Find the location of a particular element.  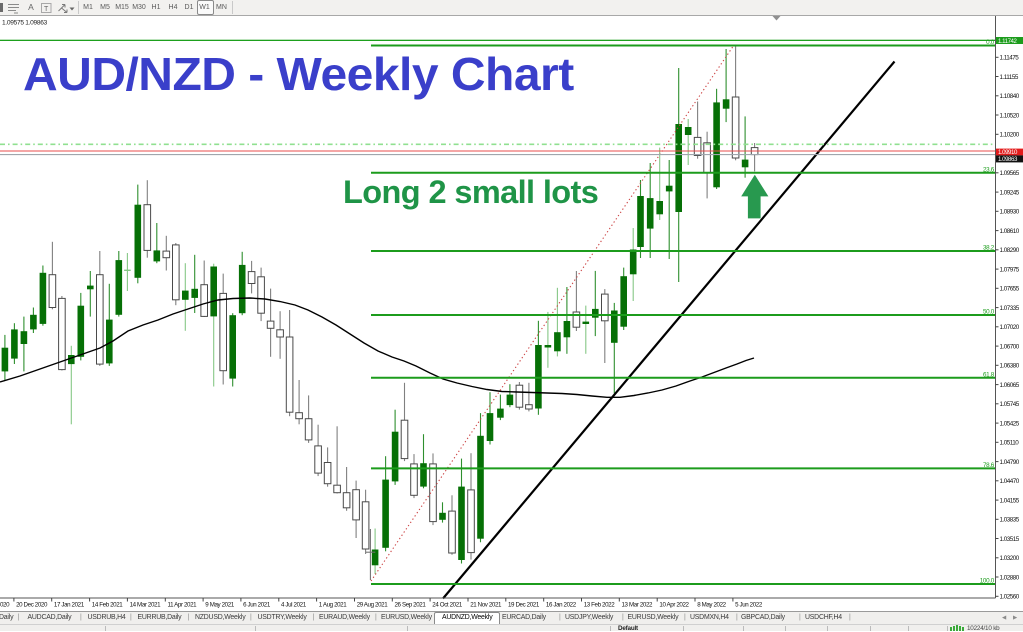

svg-text: 1.09575 1.09863 is located at coordinates (25, 23).